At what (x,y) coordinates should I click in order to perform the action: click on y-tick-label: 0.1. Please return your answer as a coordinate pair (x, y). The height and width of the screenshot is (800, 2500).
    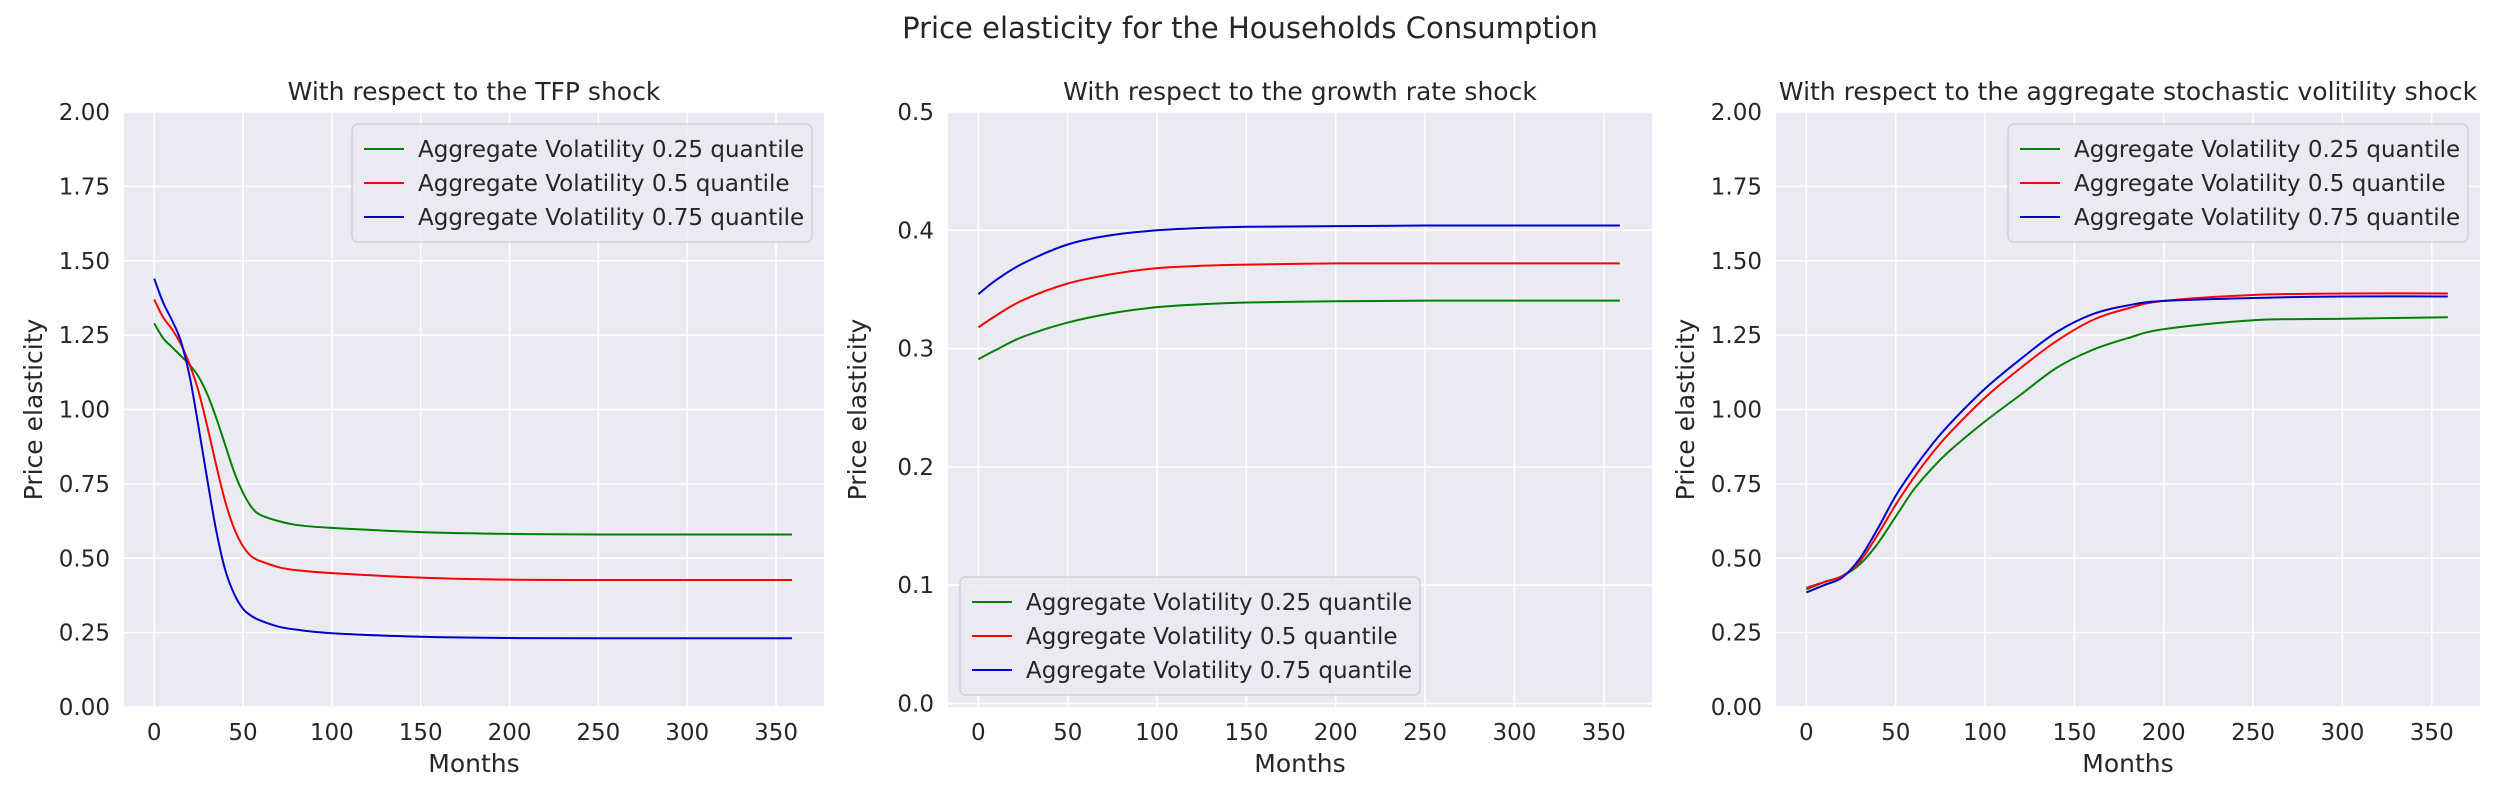
    Looking at the image, I should click on (915, 586).